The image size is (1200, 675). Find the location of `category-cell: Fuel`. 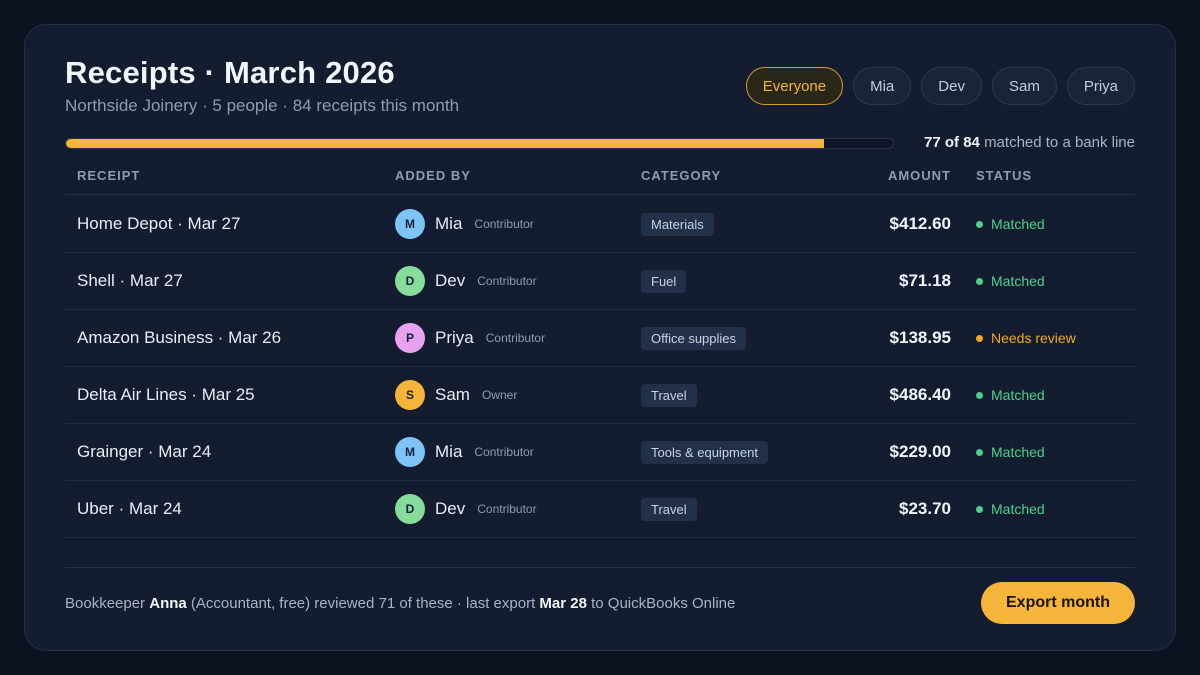

category-cell: Fuel is located at coordinates (664, 281).